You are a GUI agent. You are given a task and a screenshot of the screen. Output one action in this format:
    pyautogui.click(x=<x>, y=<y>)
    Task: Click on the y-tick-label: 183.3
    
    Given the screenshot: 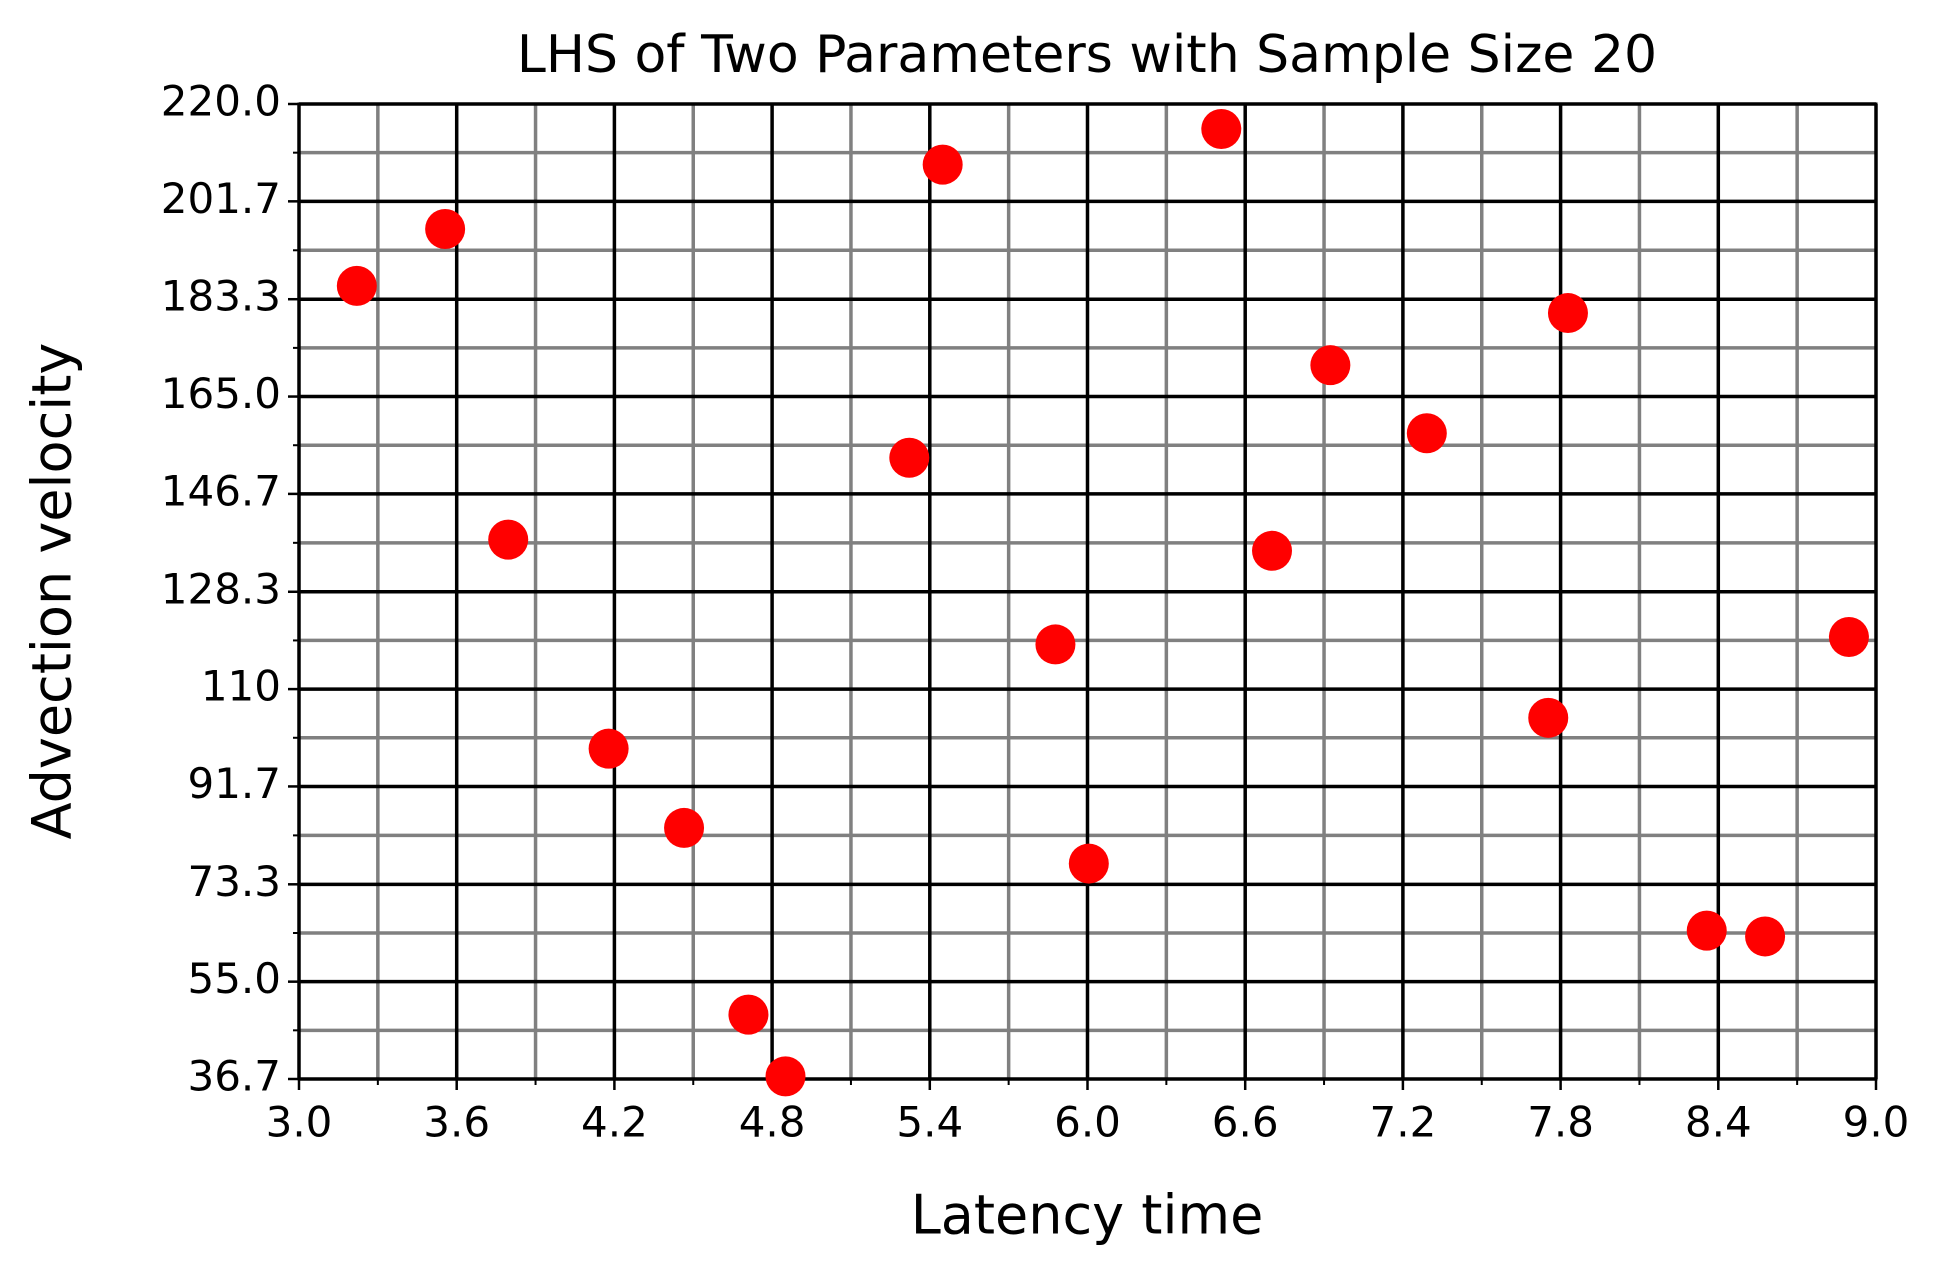 What is the action you would take?
    pyautogui.click(x=221, y=296)
    